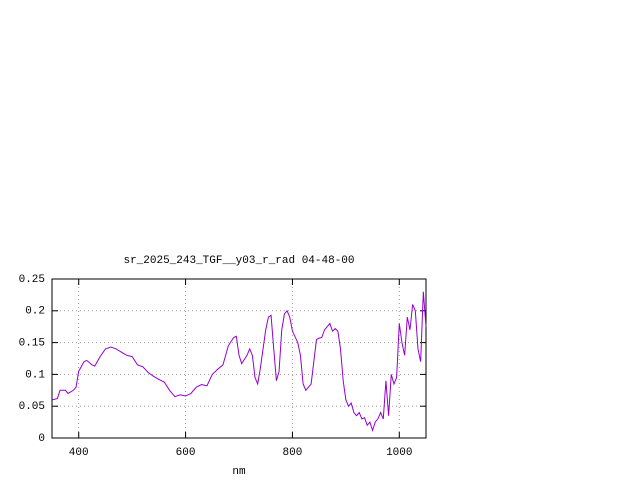 The image size is (640, 480). What do you see at coordinates (239, 472) in the screenshot?
I see `x-axis-label: nm` at bounding box center [239, 472].